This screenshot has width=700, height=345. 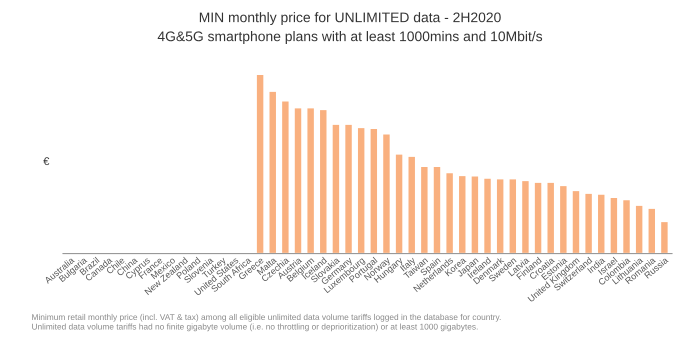 What do you see at coordinates (350, 37) in the screenshot?
I see `chart-subtitle: 4G&5G smartphone plans with at least 1000mins and 10Mbit/s` at bounding box center [350, 37].